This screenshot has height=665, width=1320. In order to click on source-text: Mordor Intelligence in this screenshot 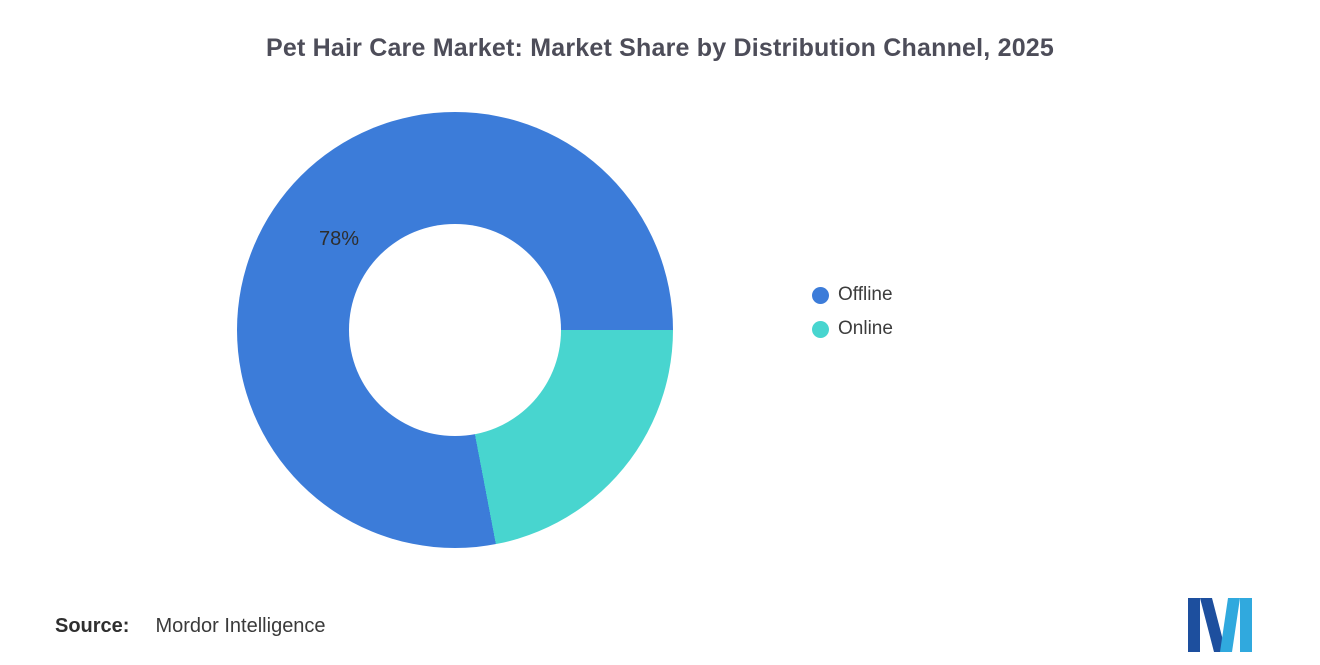, I will do `click(240, 626)`.